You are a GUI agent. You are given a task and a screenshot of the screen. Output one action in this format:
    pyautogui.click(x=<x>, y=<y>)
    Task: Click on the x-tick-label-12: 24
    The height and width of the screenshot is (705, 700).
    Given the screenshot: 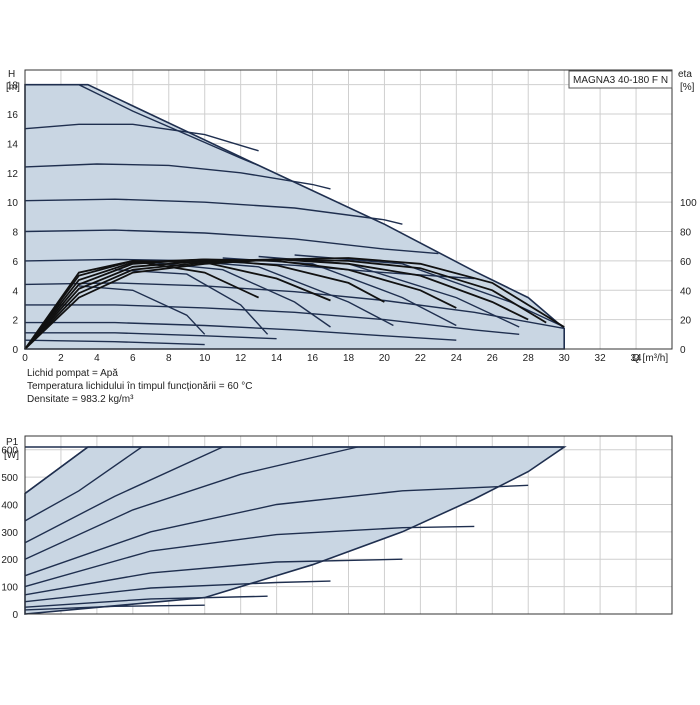 What is the action you would take?
    pyautogui.click(x=457, y=358)
    